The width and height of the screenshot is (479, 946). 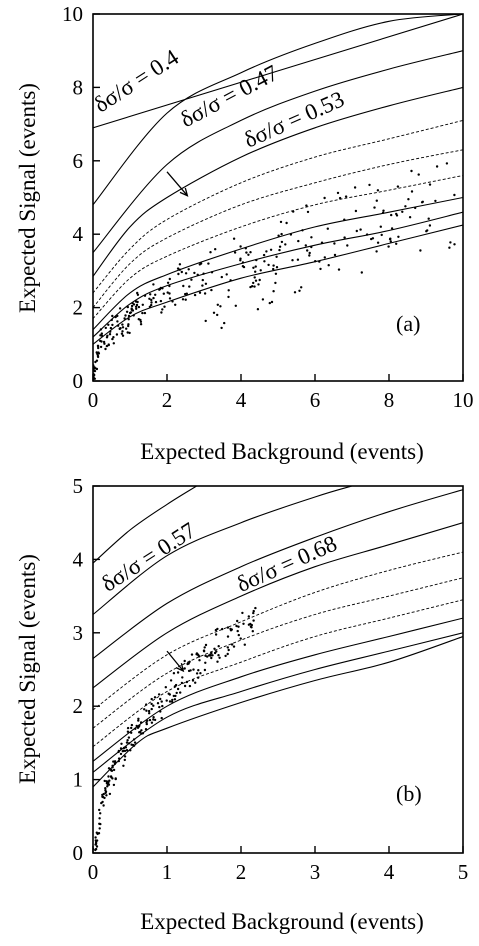 What do you see at coordinates (463, 872) in the screenshot?
I see `x-tick-label: 5` at bounding box center [463, 872].